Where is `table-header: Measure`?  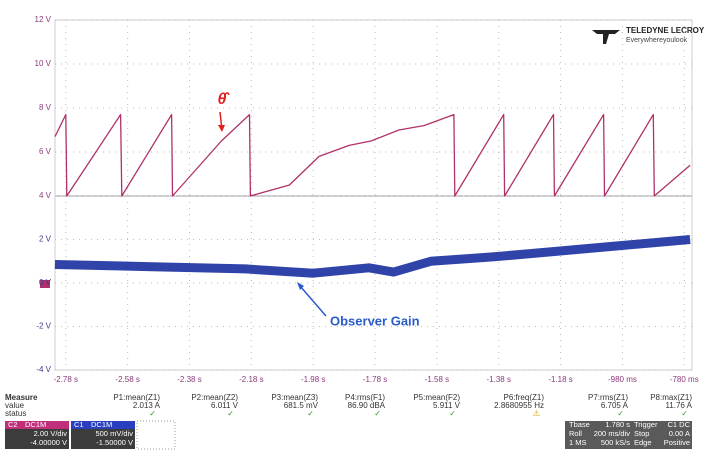 table-header: Measure is located at coordinates (21, 397).